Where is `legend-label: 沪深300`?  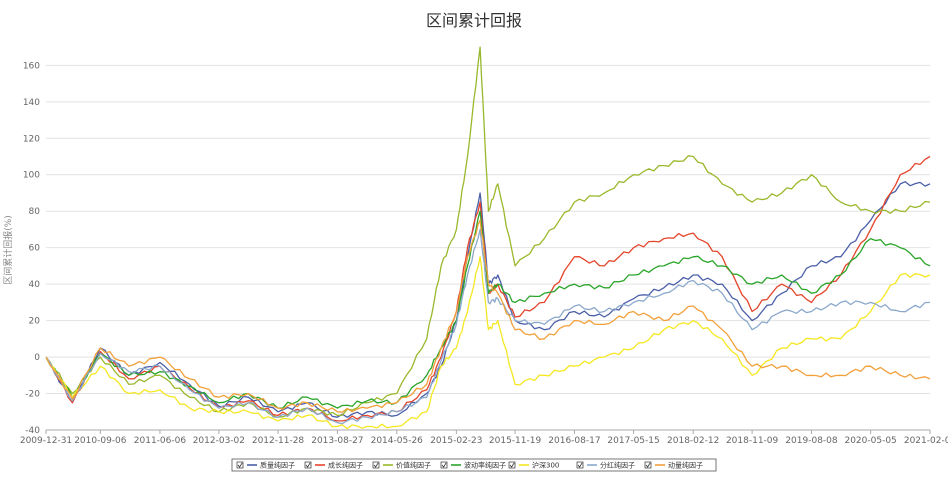
legend-label: 沪深300 is located at coordinates (545, 465).